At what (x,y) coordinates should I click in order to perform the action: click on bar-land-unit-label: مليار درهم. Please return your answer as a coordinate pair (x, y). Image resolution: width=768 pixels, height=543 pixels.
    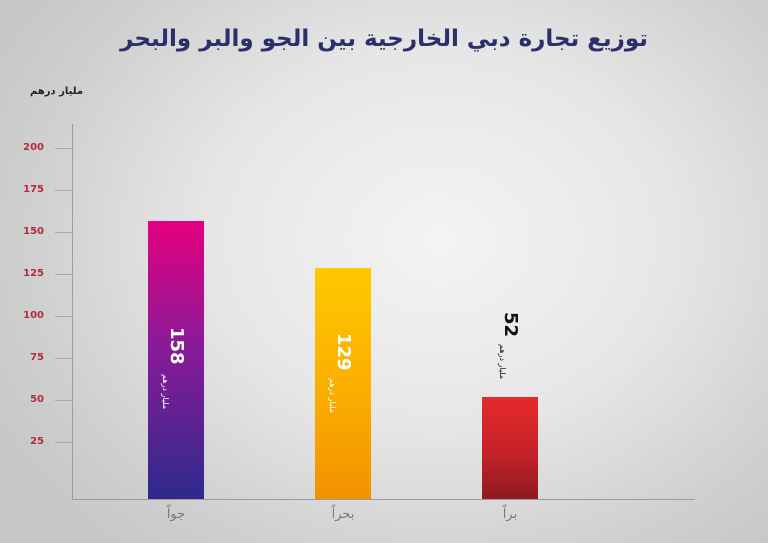
    Looking at the image, I should click on (505, 361).